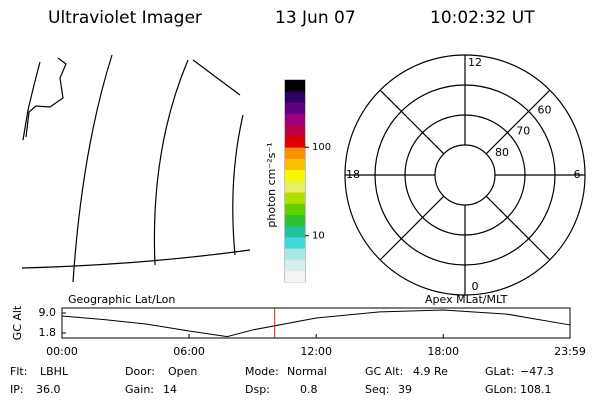 The image size is (600, 400). What do you see at coordinates (62, 351) in the screenshot?
I see `x-tick-label: 00:00` at bounding box center [62, 351].